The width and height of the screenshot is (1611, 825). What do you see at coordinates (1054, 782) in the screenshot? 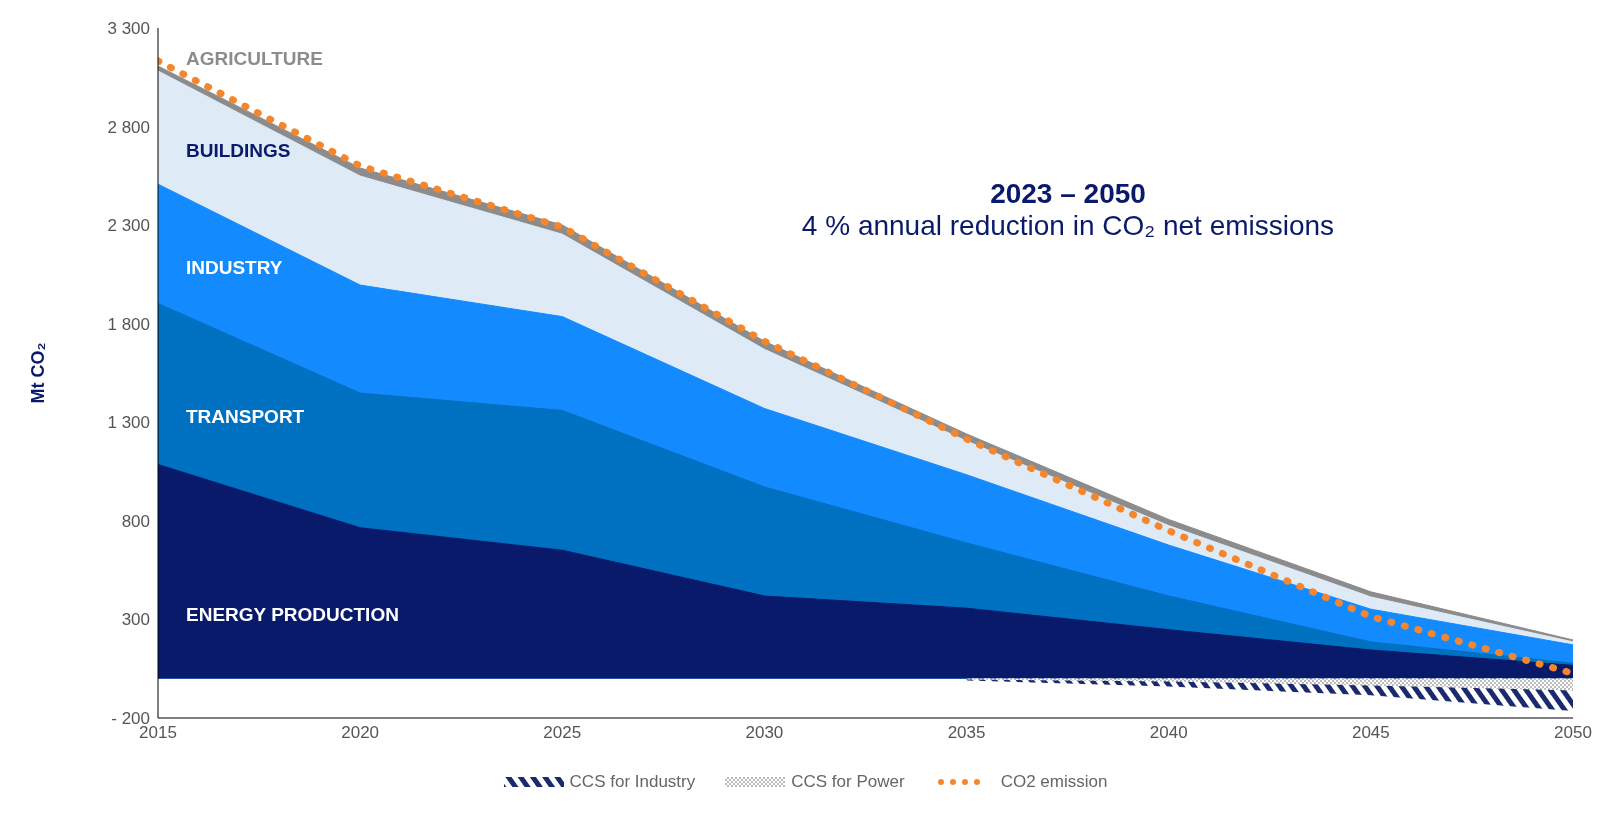
I see `legend-label: CO2 emission` at bounding box center [1054, 782].